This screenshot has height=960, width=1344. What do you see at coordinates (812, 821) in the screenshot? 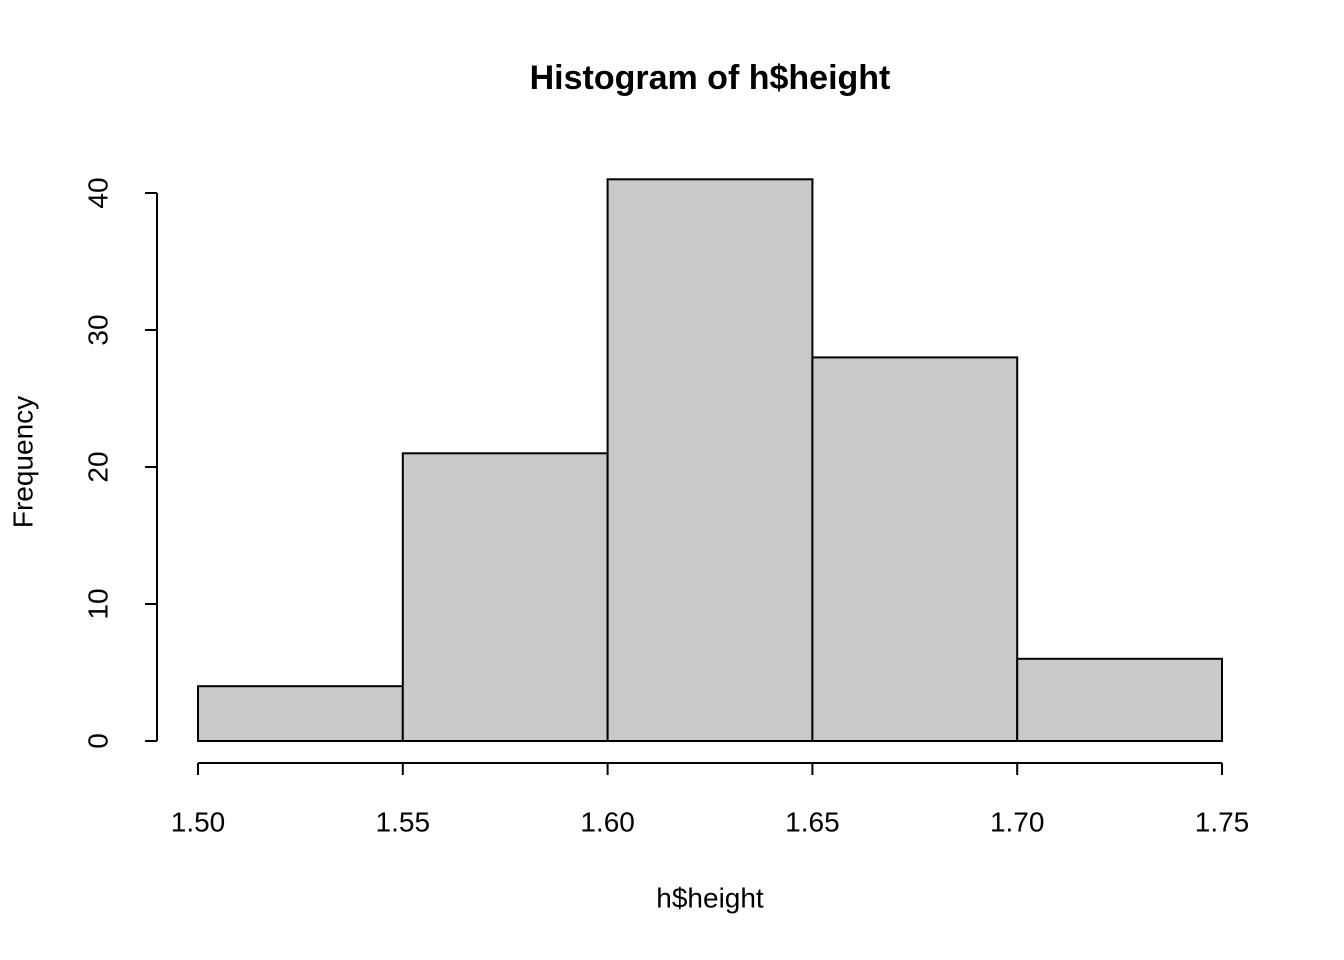
I see `x-tick-label: 1.65` at bounding box center [812, 821].